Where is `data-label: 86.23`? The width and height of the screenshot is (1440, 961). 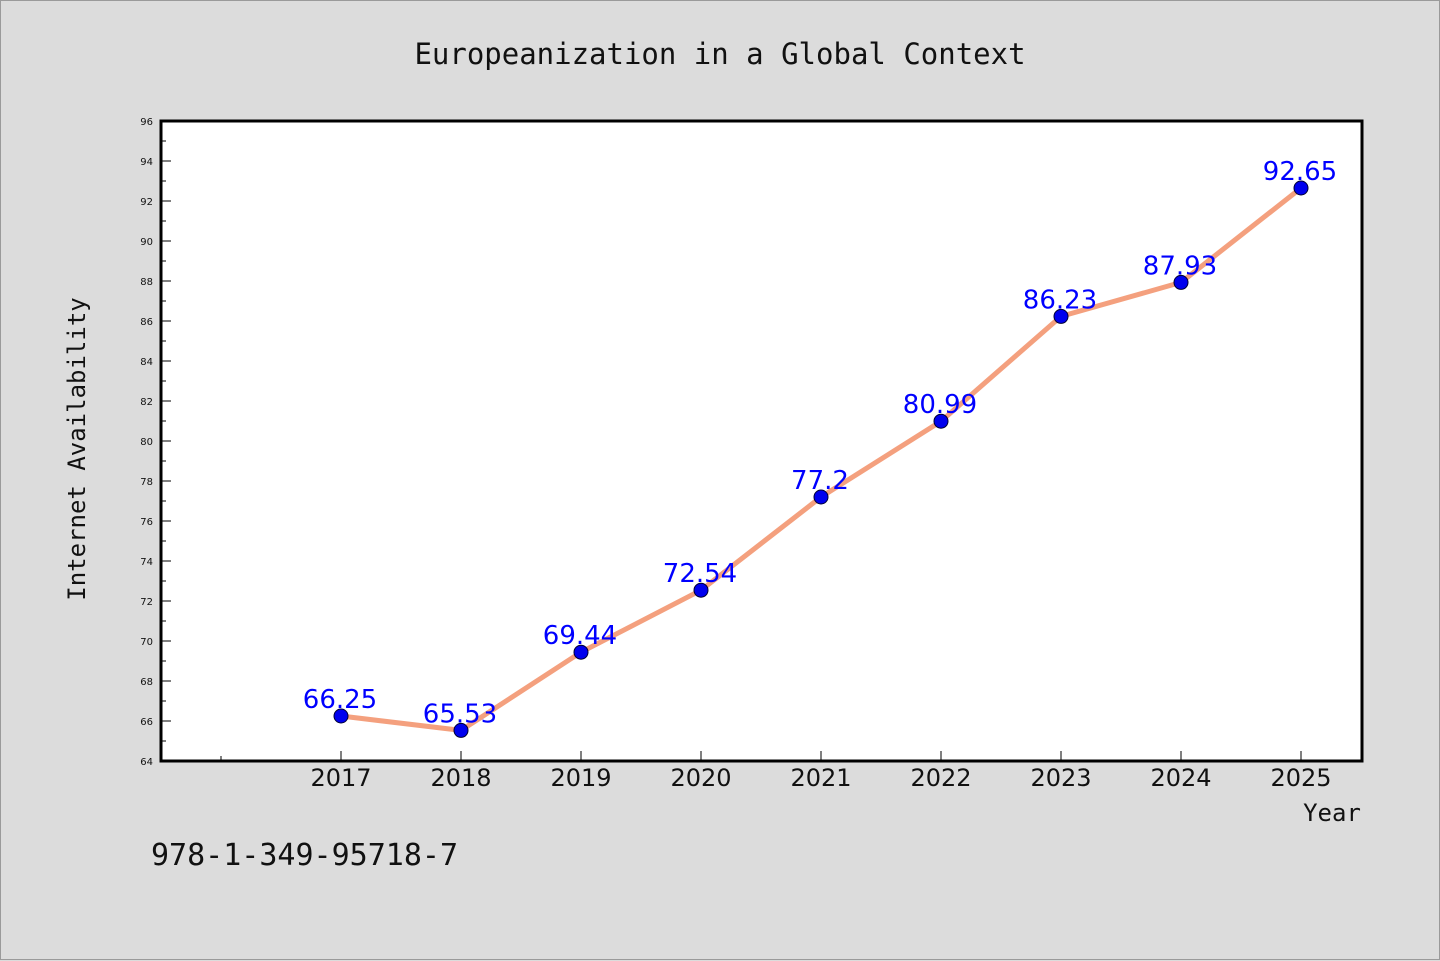 data-label: 86.23 is located at coordinates (1060, 300).